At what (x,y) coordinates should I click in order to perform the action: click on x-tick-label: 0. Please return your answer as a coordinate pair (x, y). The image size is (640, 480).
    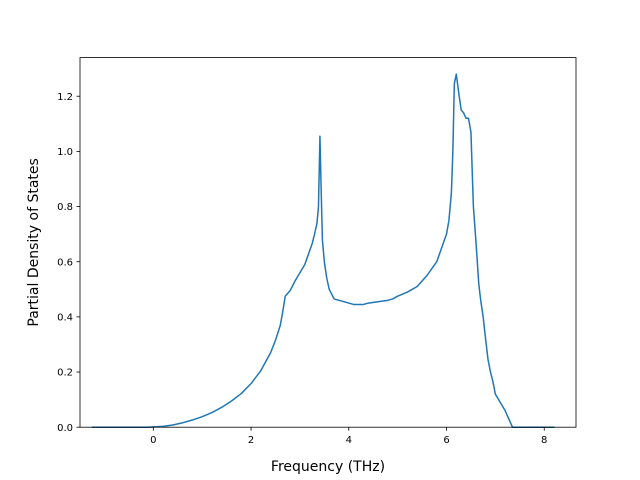
    Looking at the image, I should click on (153, 440).